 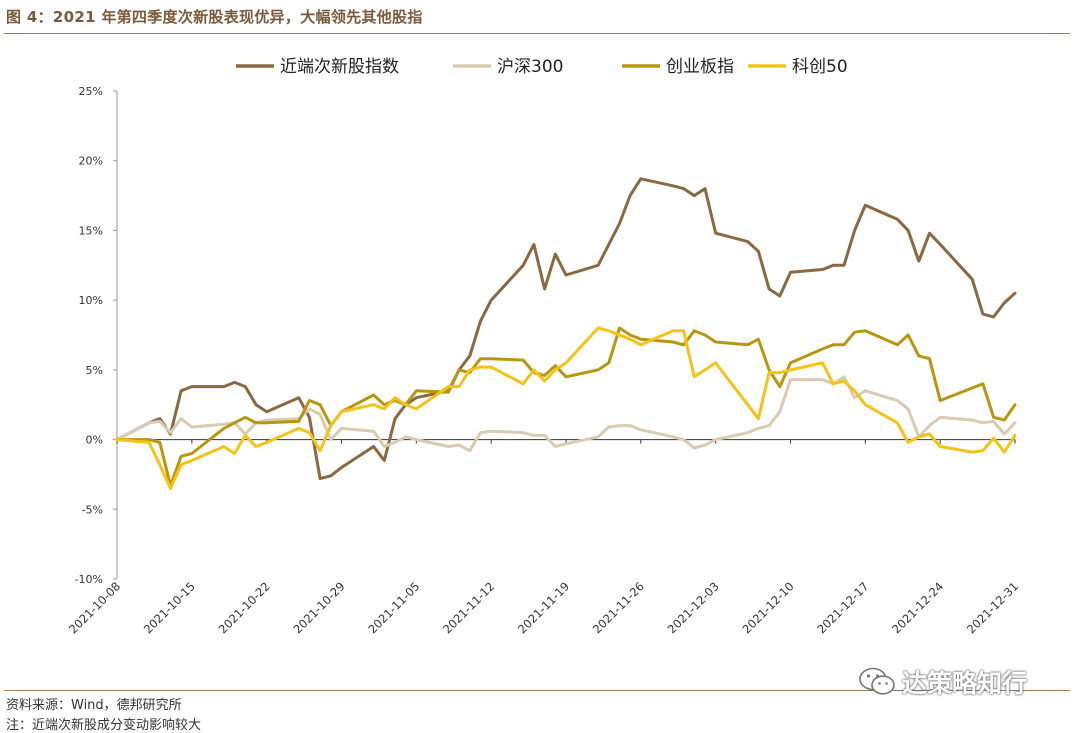 What do you see at coordinates (94, 440) in the screenshot?
I see `y-tick-label: 0%` at bounding box center [94, 440].